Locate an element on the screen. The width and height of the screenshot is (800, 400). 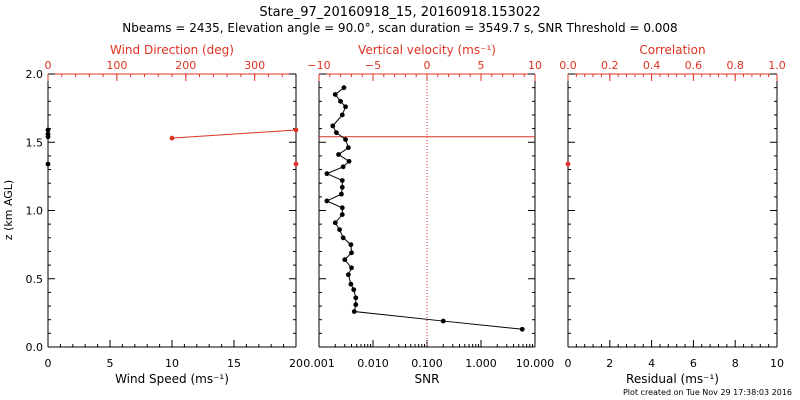
panel-0-x-tick-label: 0 is located at coordinates (48, 363).